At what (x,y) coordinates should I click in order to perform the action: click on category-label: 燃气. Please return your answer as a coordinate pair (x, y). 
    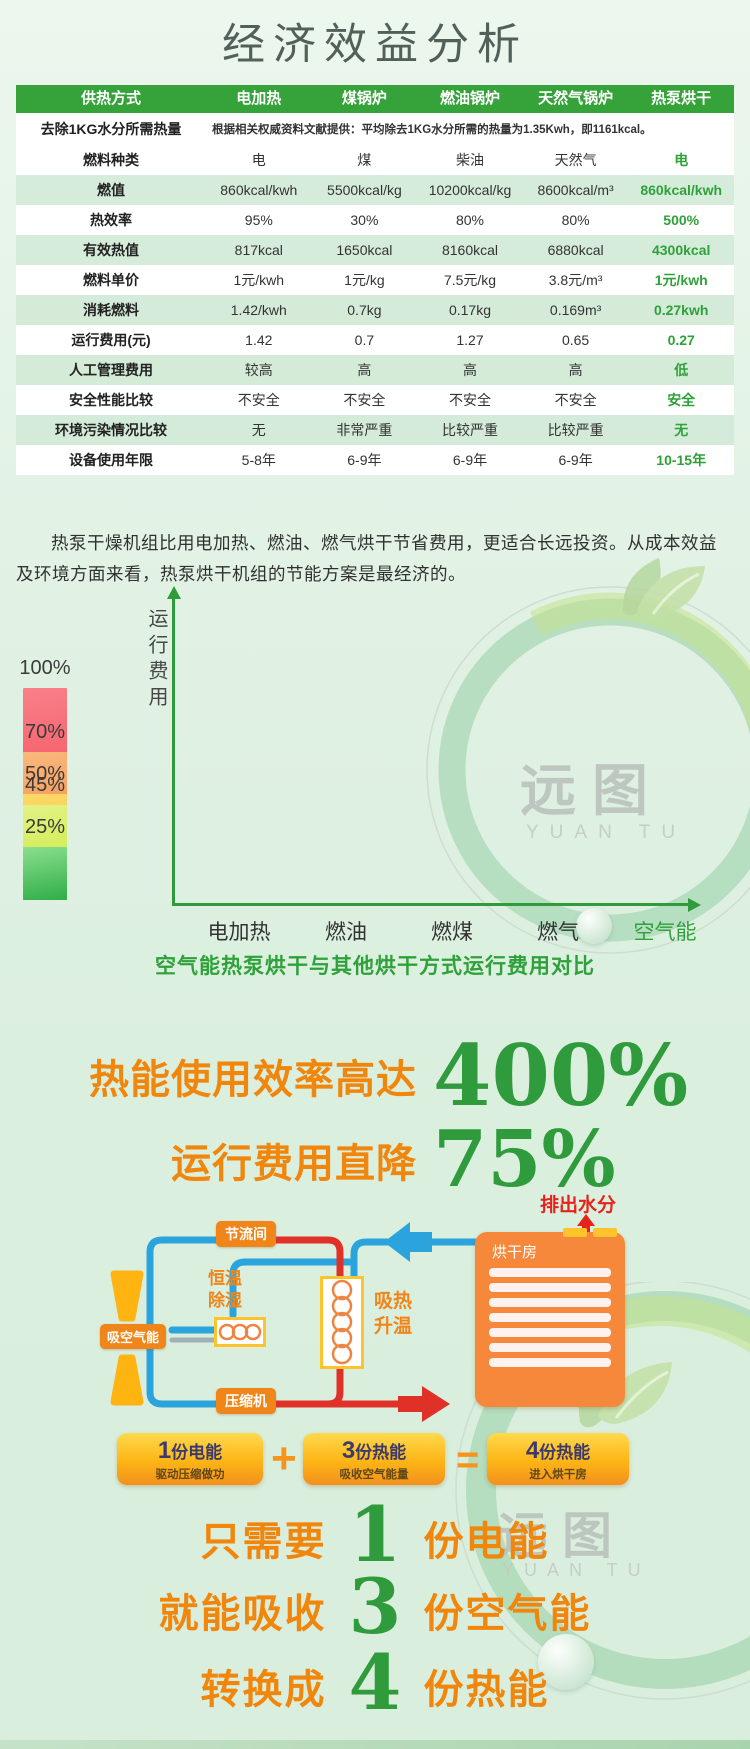
    Looking at the image, I should click on (558, 932).